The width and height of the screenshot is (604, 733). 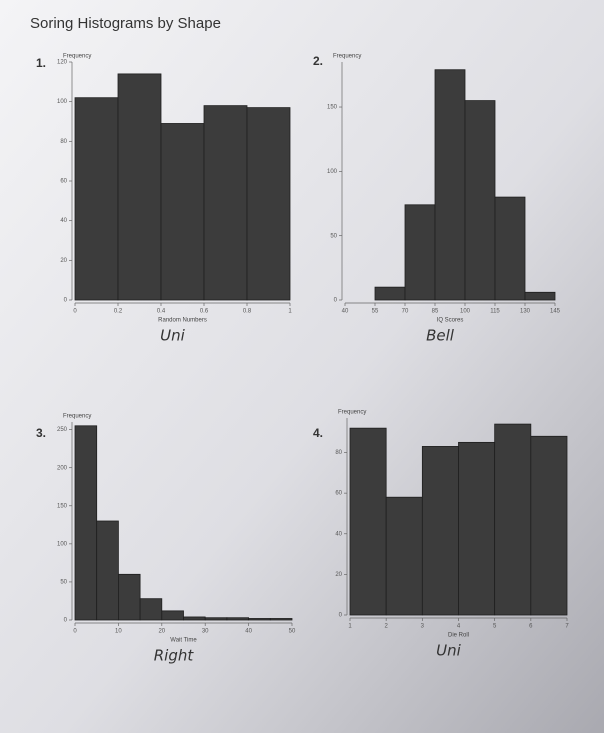 I want to click on x-tick-label: 0.2, so click(x=118, y=312).